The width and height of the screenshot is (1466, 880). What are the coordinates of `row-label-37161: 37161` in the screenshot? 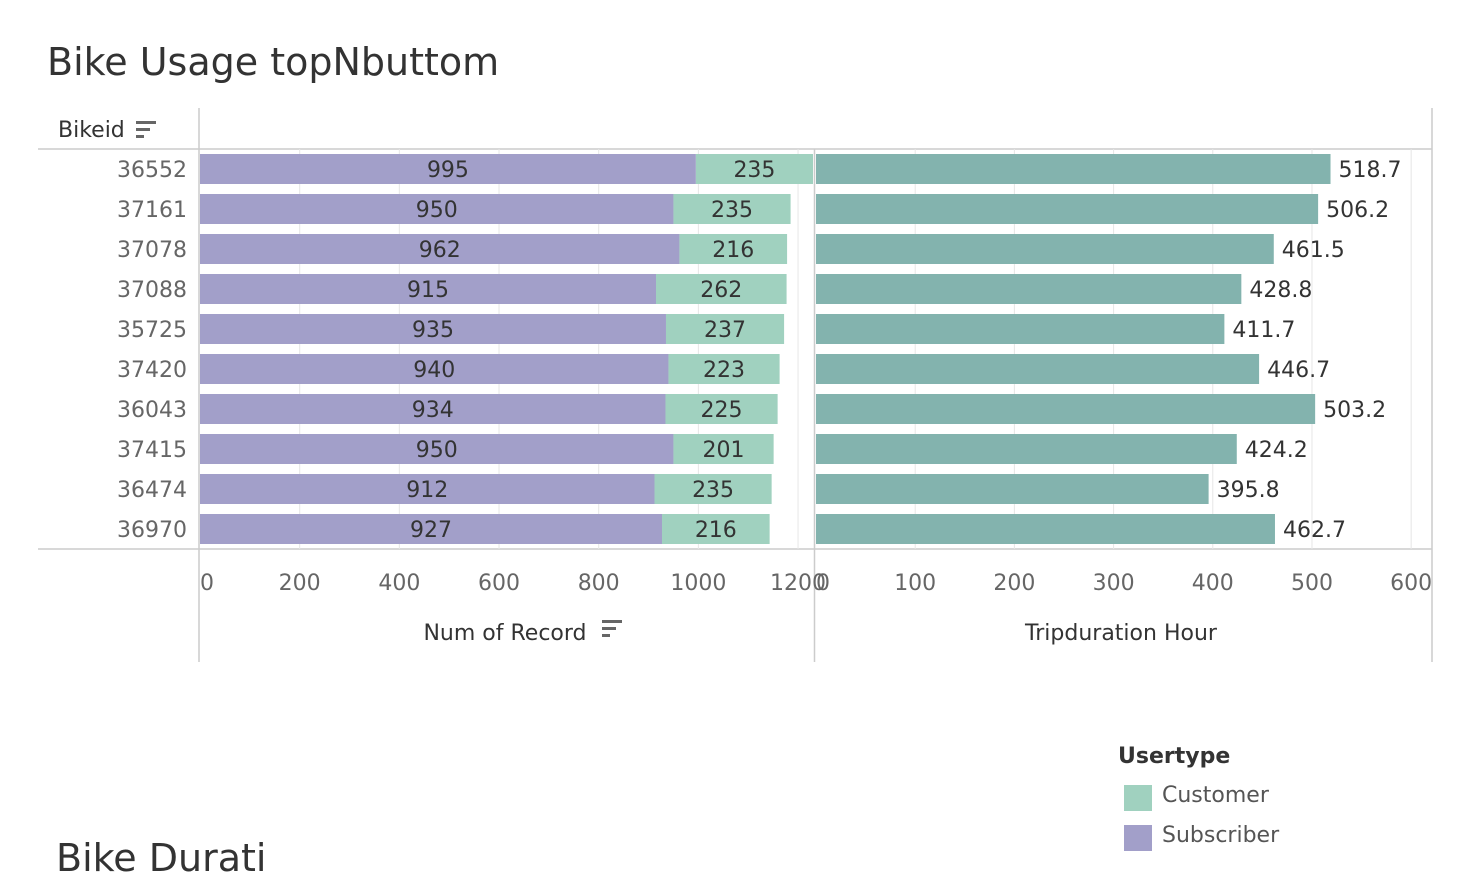 It's located at (152, 210).